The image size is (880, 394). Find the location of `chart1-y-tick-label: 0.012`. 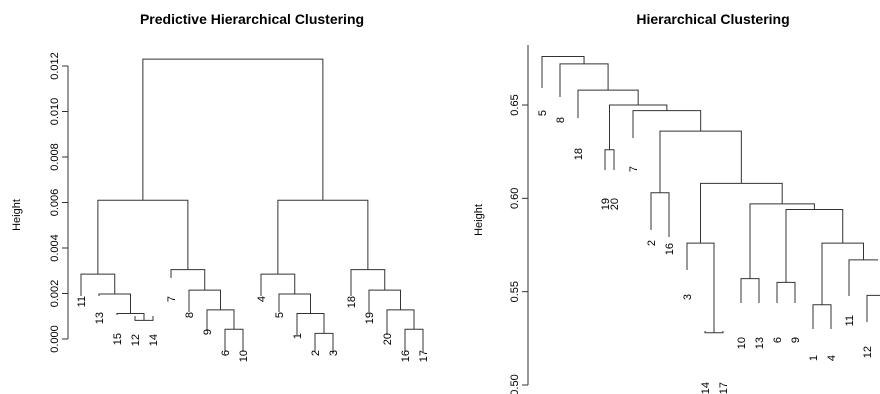

chart1-y-tick-label: 0.012 is located at coordinates (55, 66).